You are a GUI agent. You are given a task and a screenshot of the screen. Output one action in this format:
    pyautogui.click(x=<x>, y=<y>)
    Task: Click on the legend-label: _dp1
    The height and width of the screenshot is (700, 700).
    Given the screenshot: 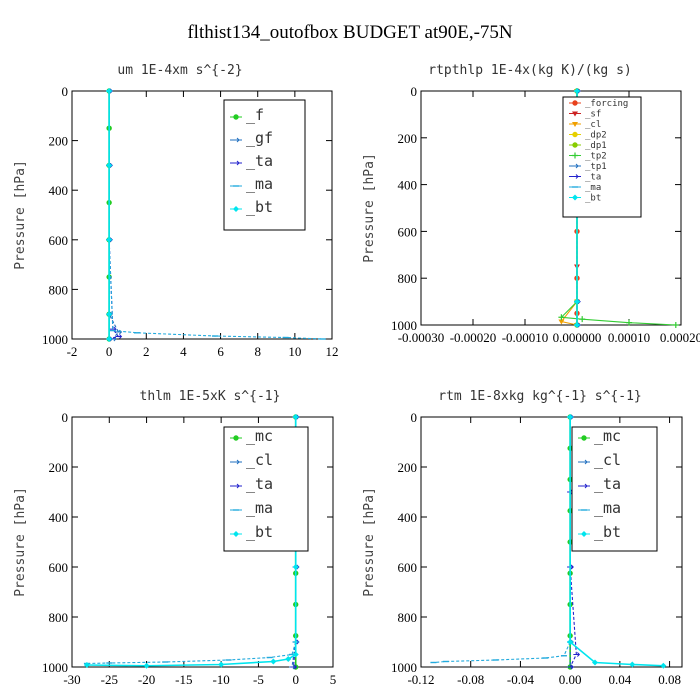 What is the action you would take?
    pyautogui.click(x=596, y=146)
    